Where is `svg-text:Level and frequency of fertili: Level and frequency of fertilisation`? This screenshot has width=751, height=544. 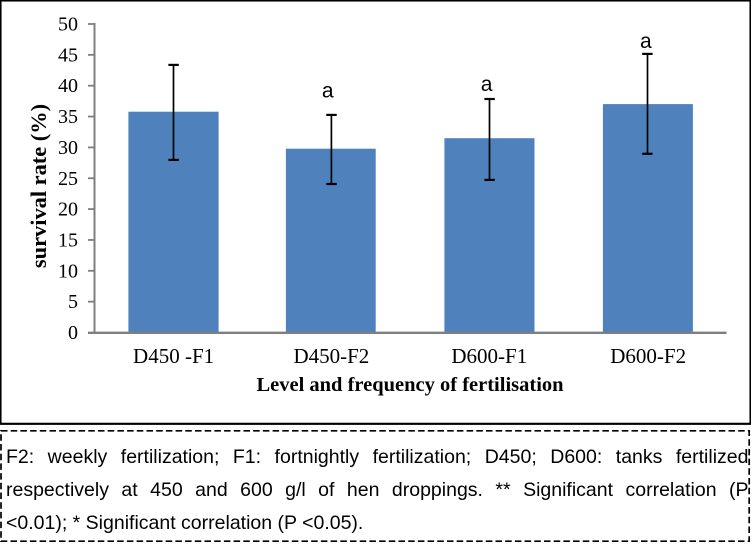 svg-text:Level and frequency of fertili: Level and frequency of fertilisation is located at coordinates (410, 385).